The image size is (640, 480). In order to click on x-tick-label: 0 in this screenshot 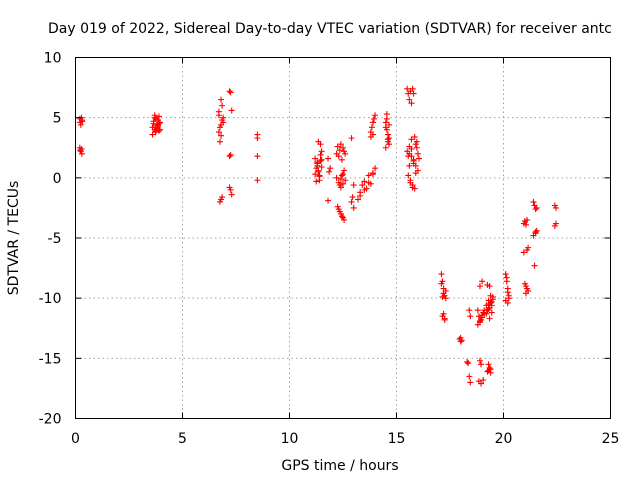, I will do `click(75, 439)`.